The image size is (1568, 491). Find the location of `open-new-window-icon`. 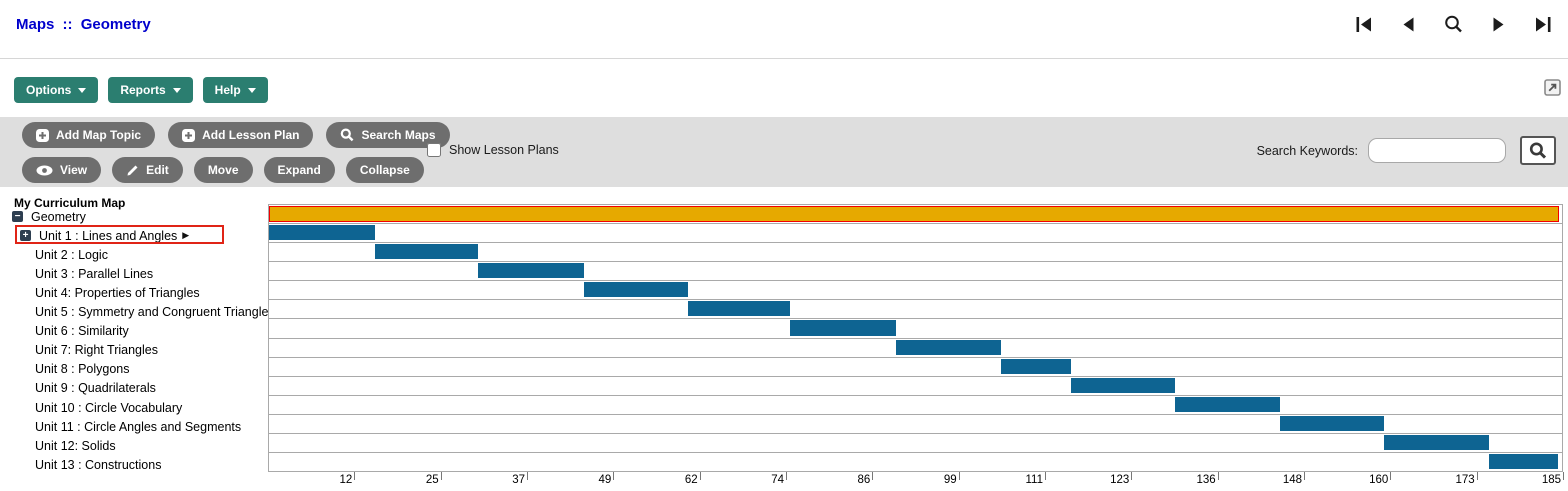

open-new-window-icon is located at coordinates (1552, 87).